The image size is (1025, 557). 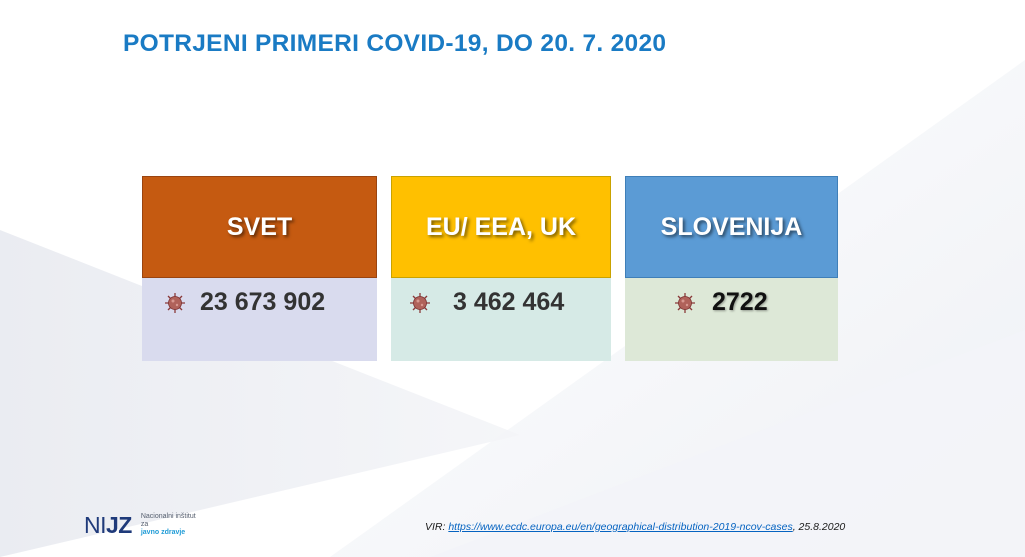 What do you see at coordinates (740, 302) in the screenshot?
I see `case-count: 2722` at bounding box center [740, 302].